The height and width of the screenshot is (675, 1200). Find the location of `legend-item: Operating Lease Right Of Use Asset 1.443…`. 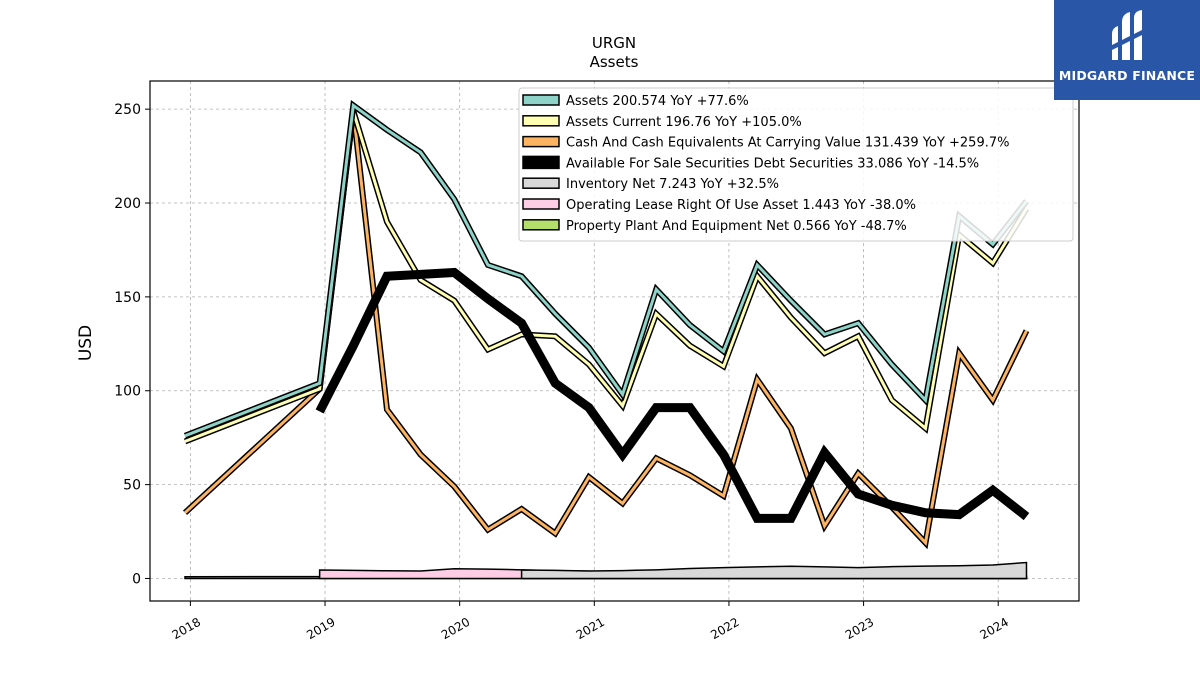

legend-item: Operating Lease Right Of Use Asset 1.443… is located at coordinates (719, 205).